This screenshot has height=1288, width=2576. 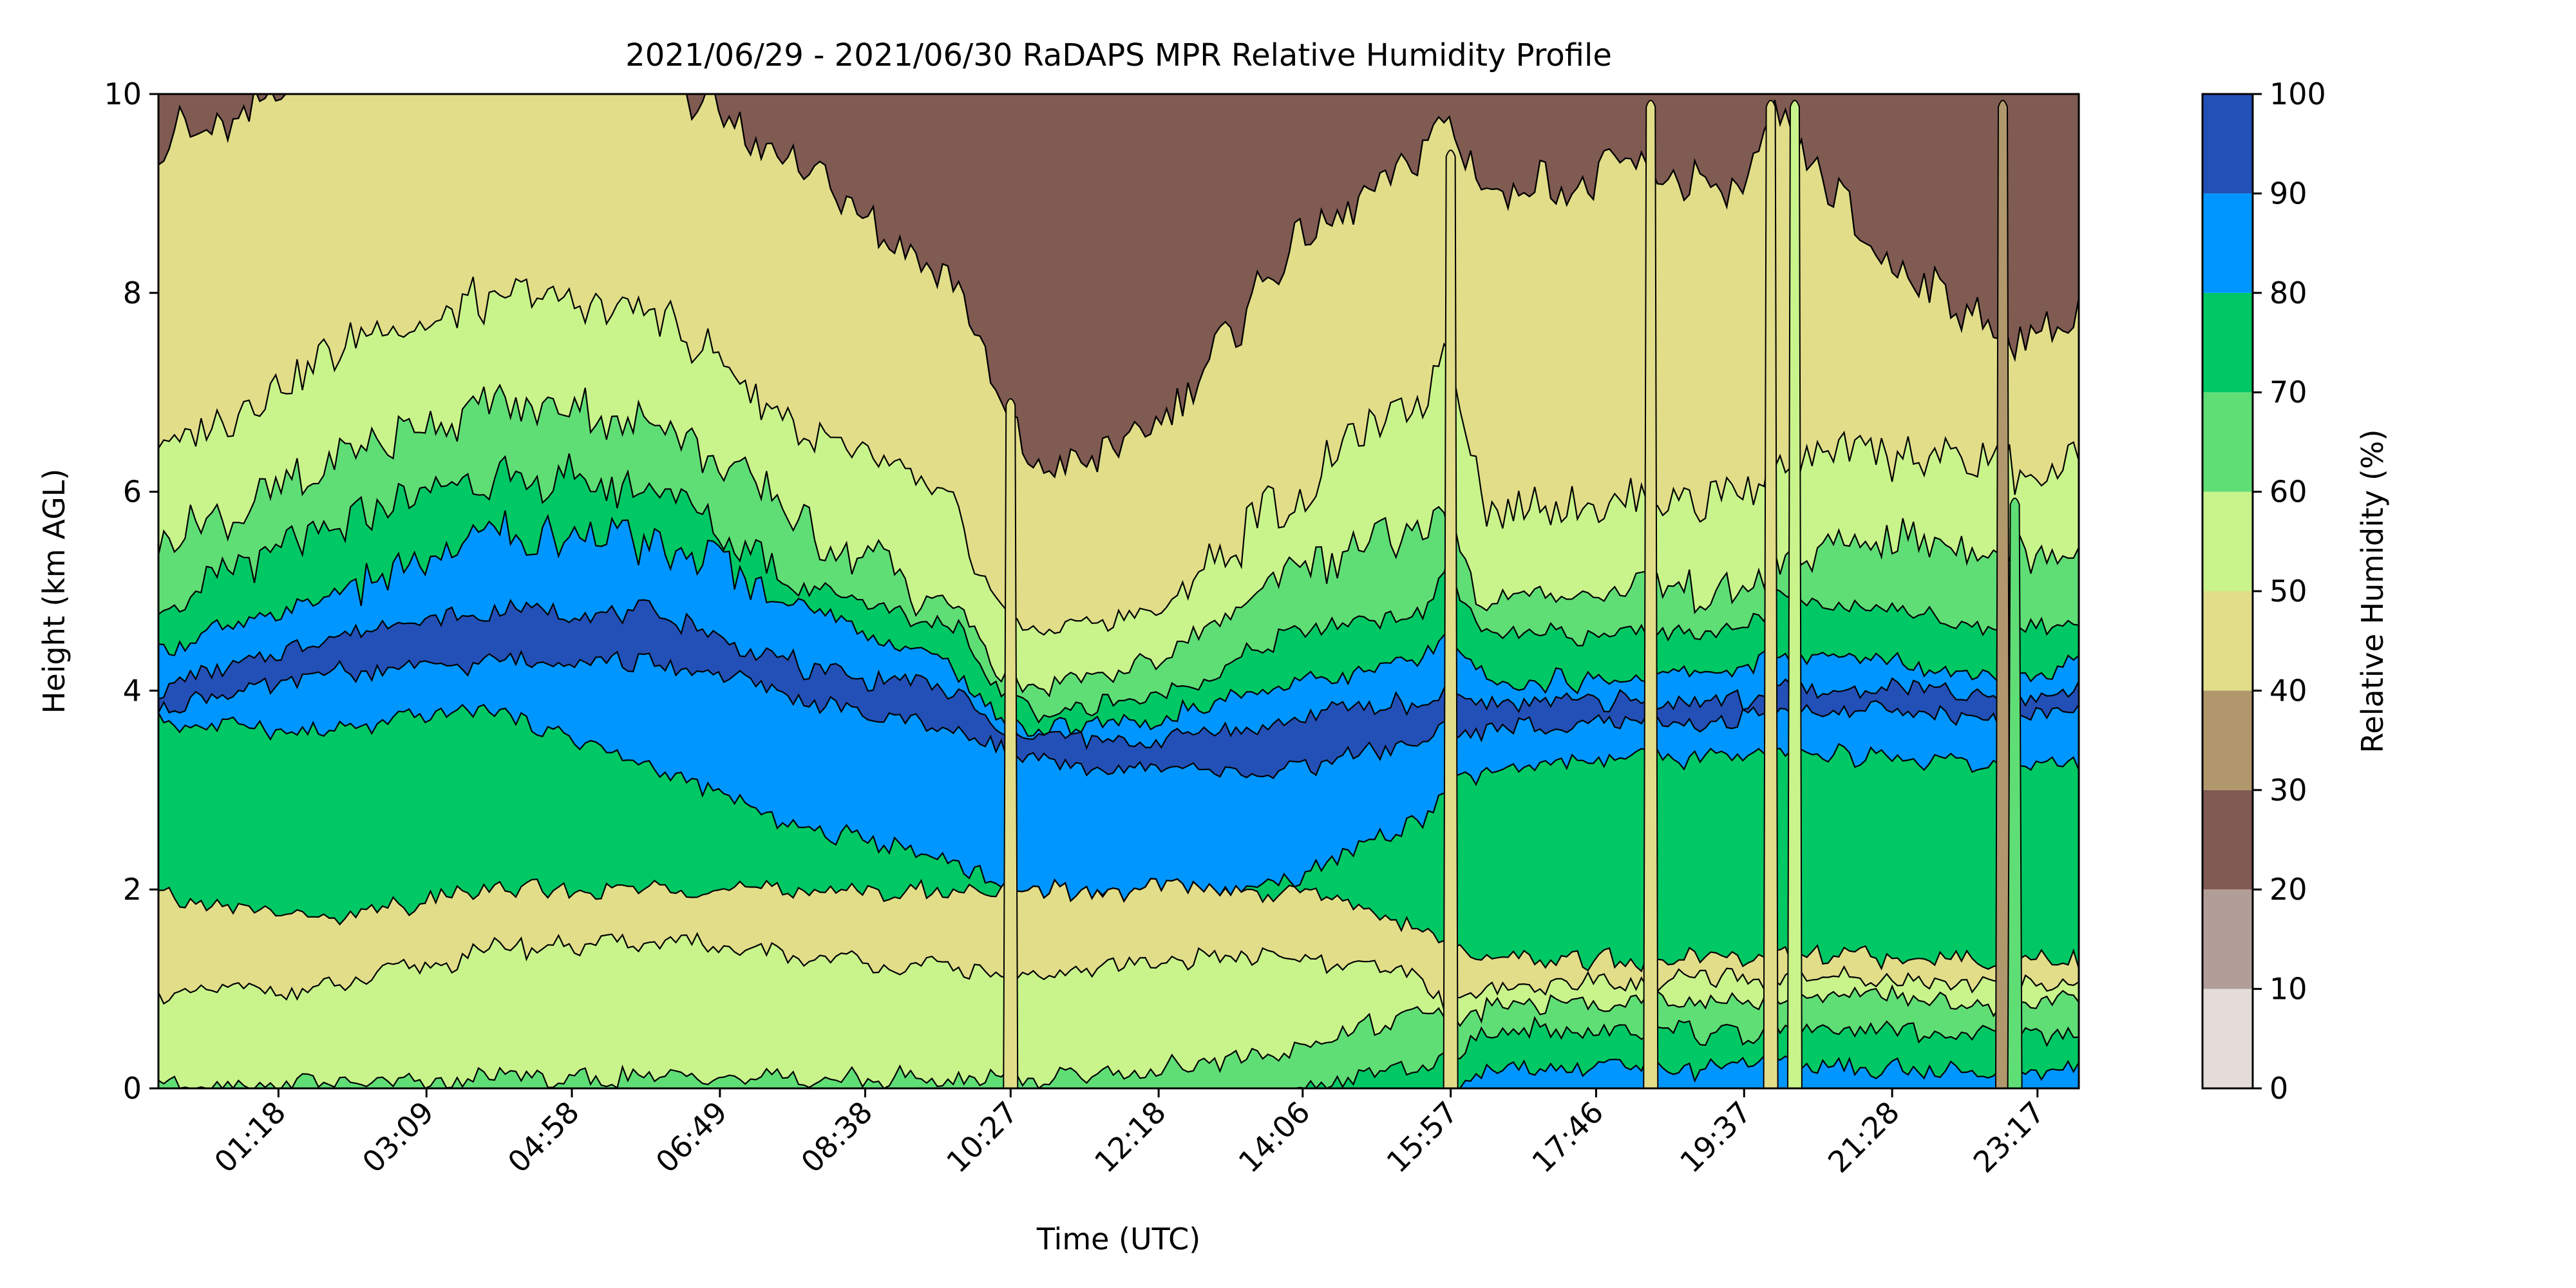 I want to click on colorbar-tick-label: 60, so click(x=2288, y=492).